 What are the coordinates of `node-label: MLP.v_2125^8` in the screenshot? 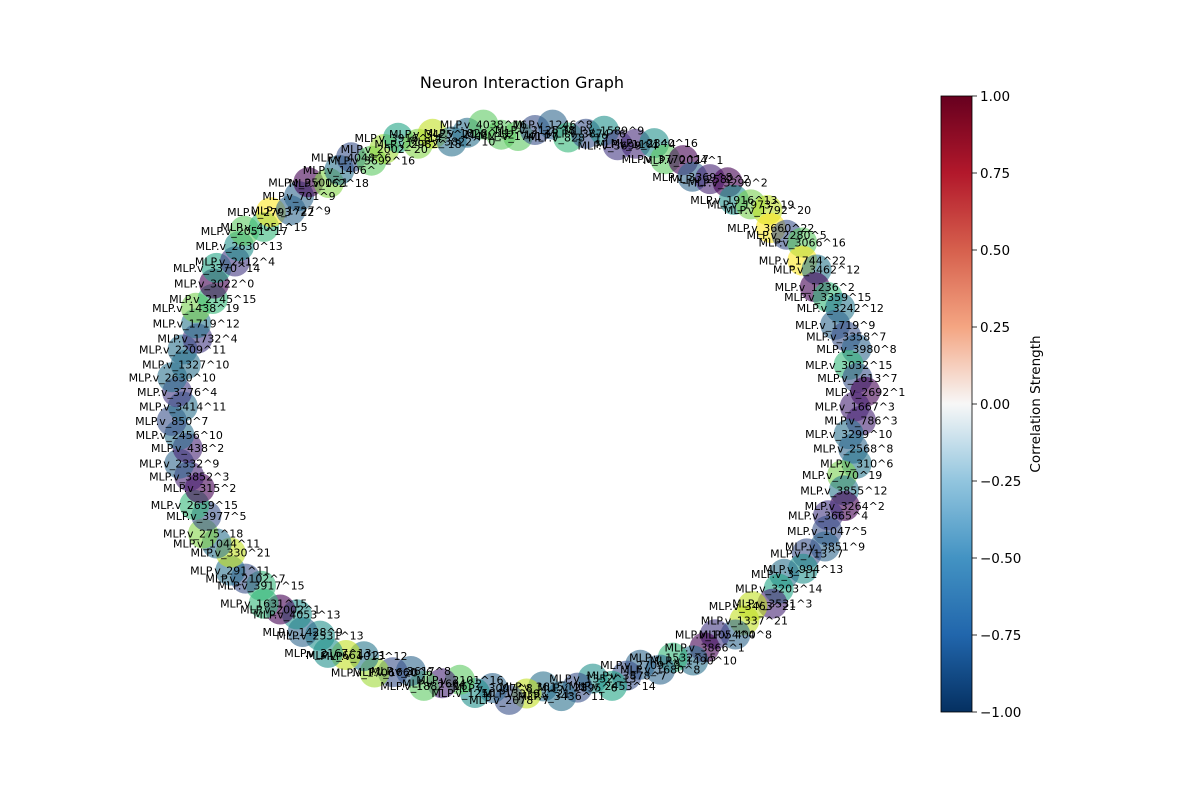 It's located at (535, 130).